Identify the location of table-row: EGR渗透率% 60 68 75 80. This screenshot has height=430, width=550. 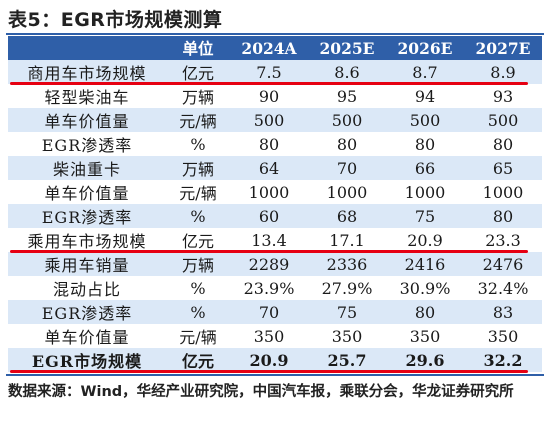
(275, 216).